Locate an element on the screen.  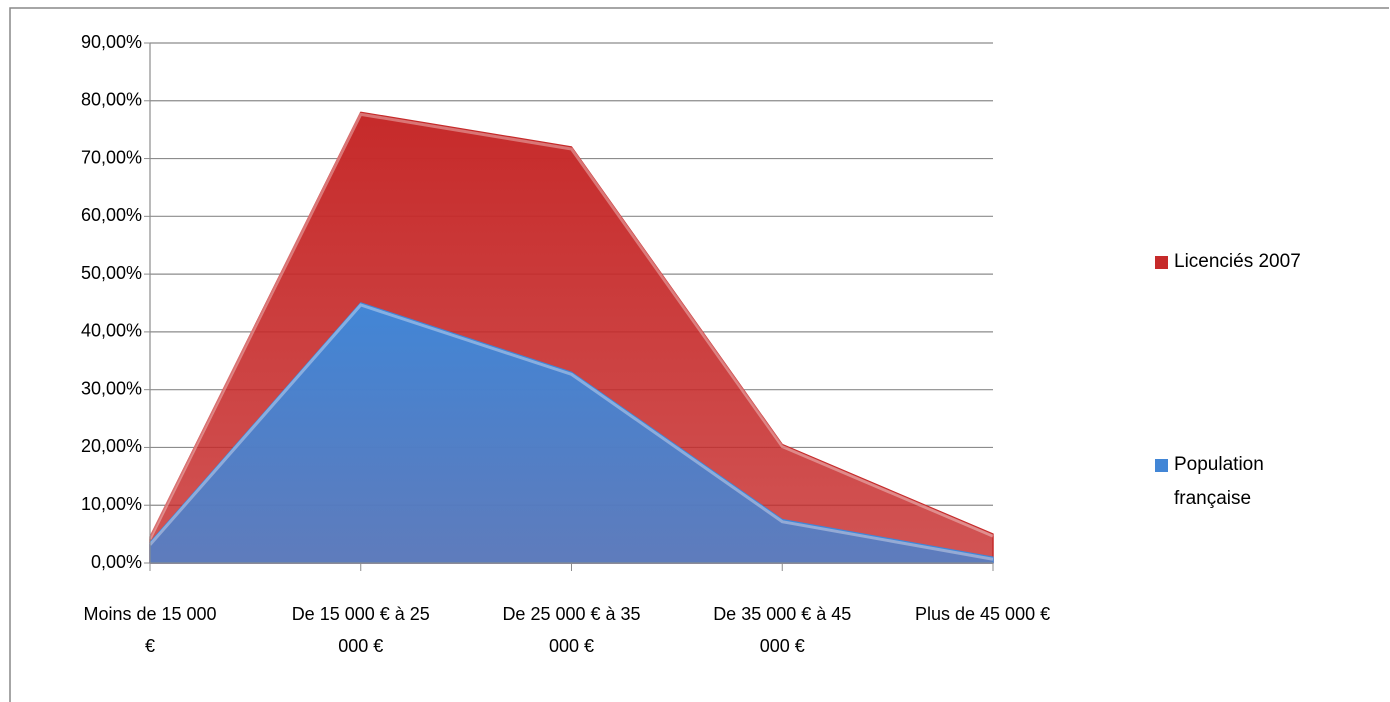
y-tick-label: 80,00% is located at coordinates (111, 100).